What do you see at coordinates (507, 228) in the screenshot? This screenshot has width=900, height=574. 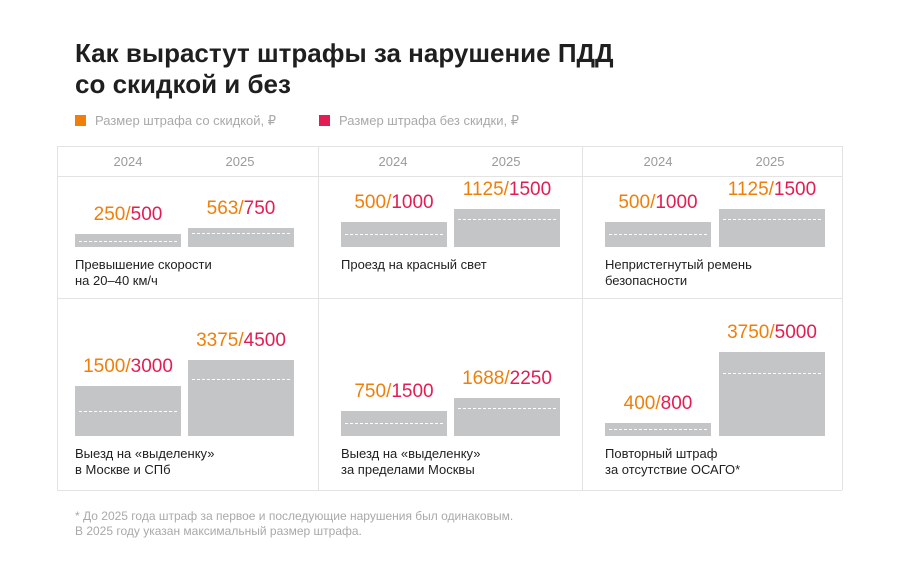 I see `bar-2-2025` at bounding box center [507, 228].